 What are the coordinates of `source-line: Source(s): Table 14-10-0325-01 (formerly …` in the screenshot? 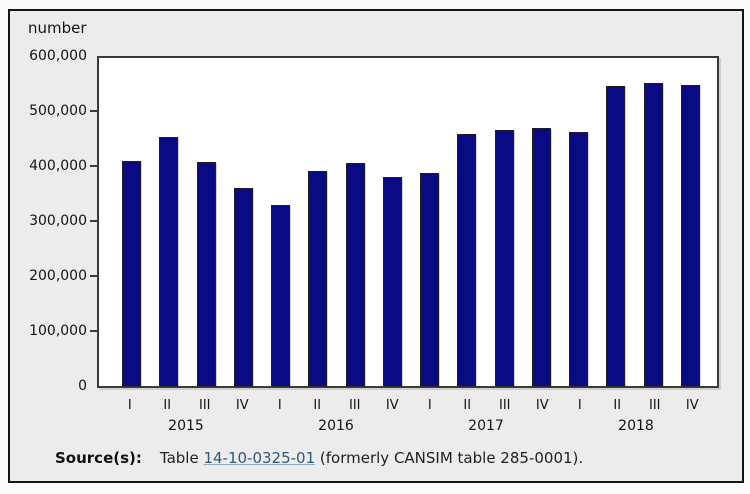 It's located at (376, 458).